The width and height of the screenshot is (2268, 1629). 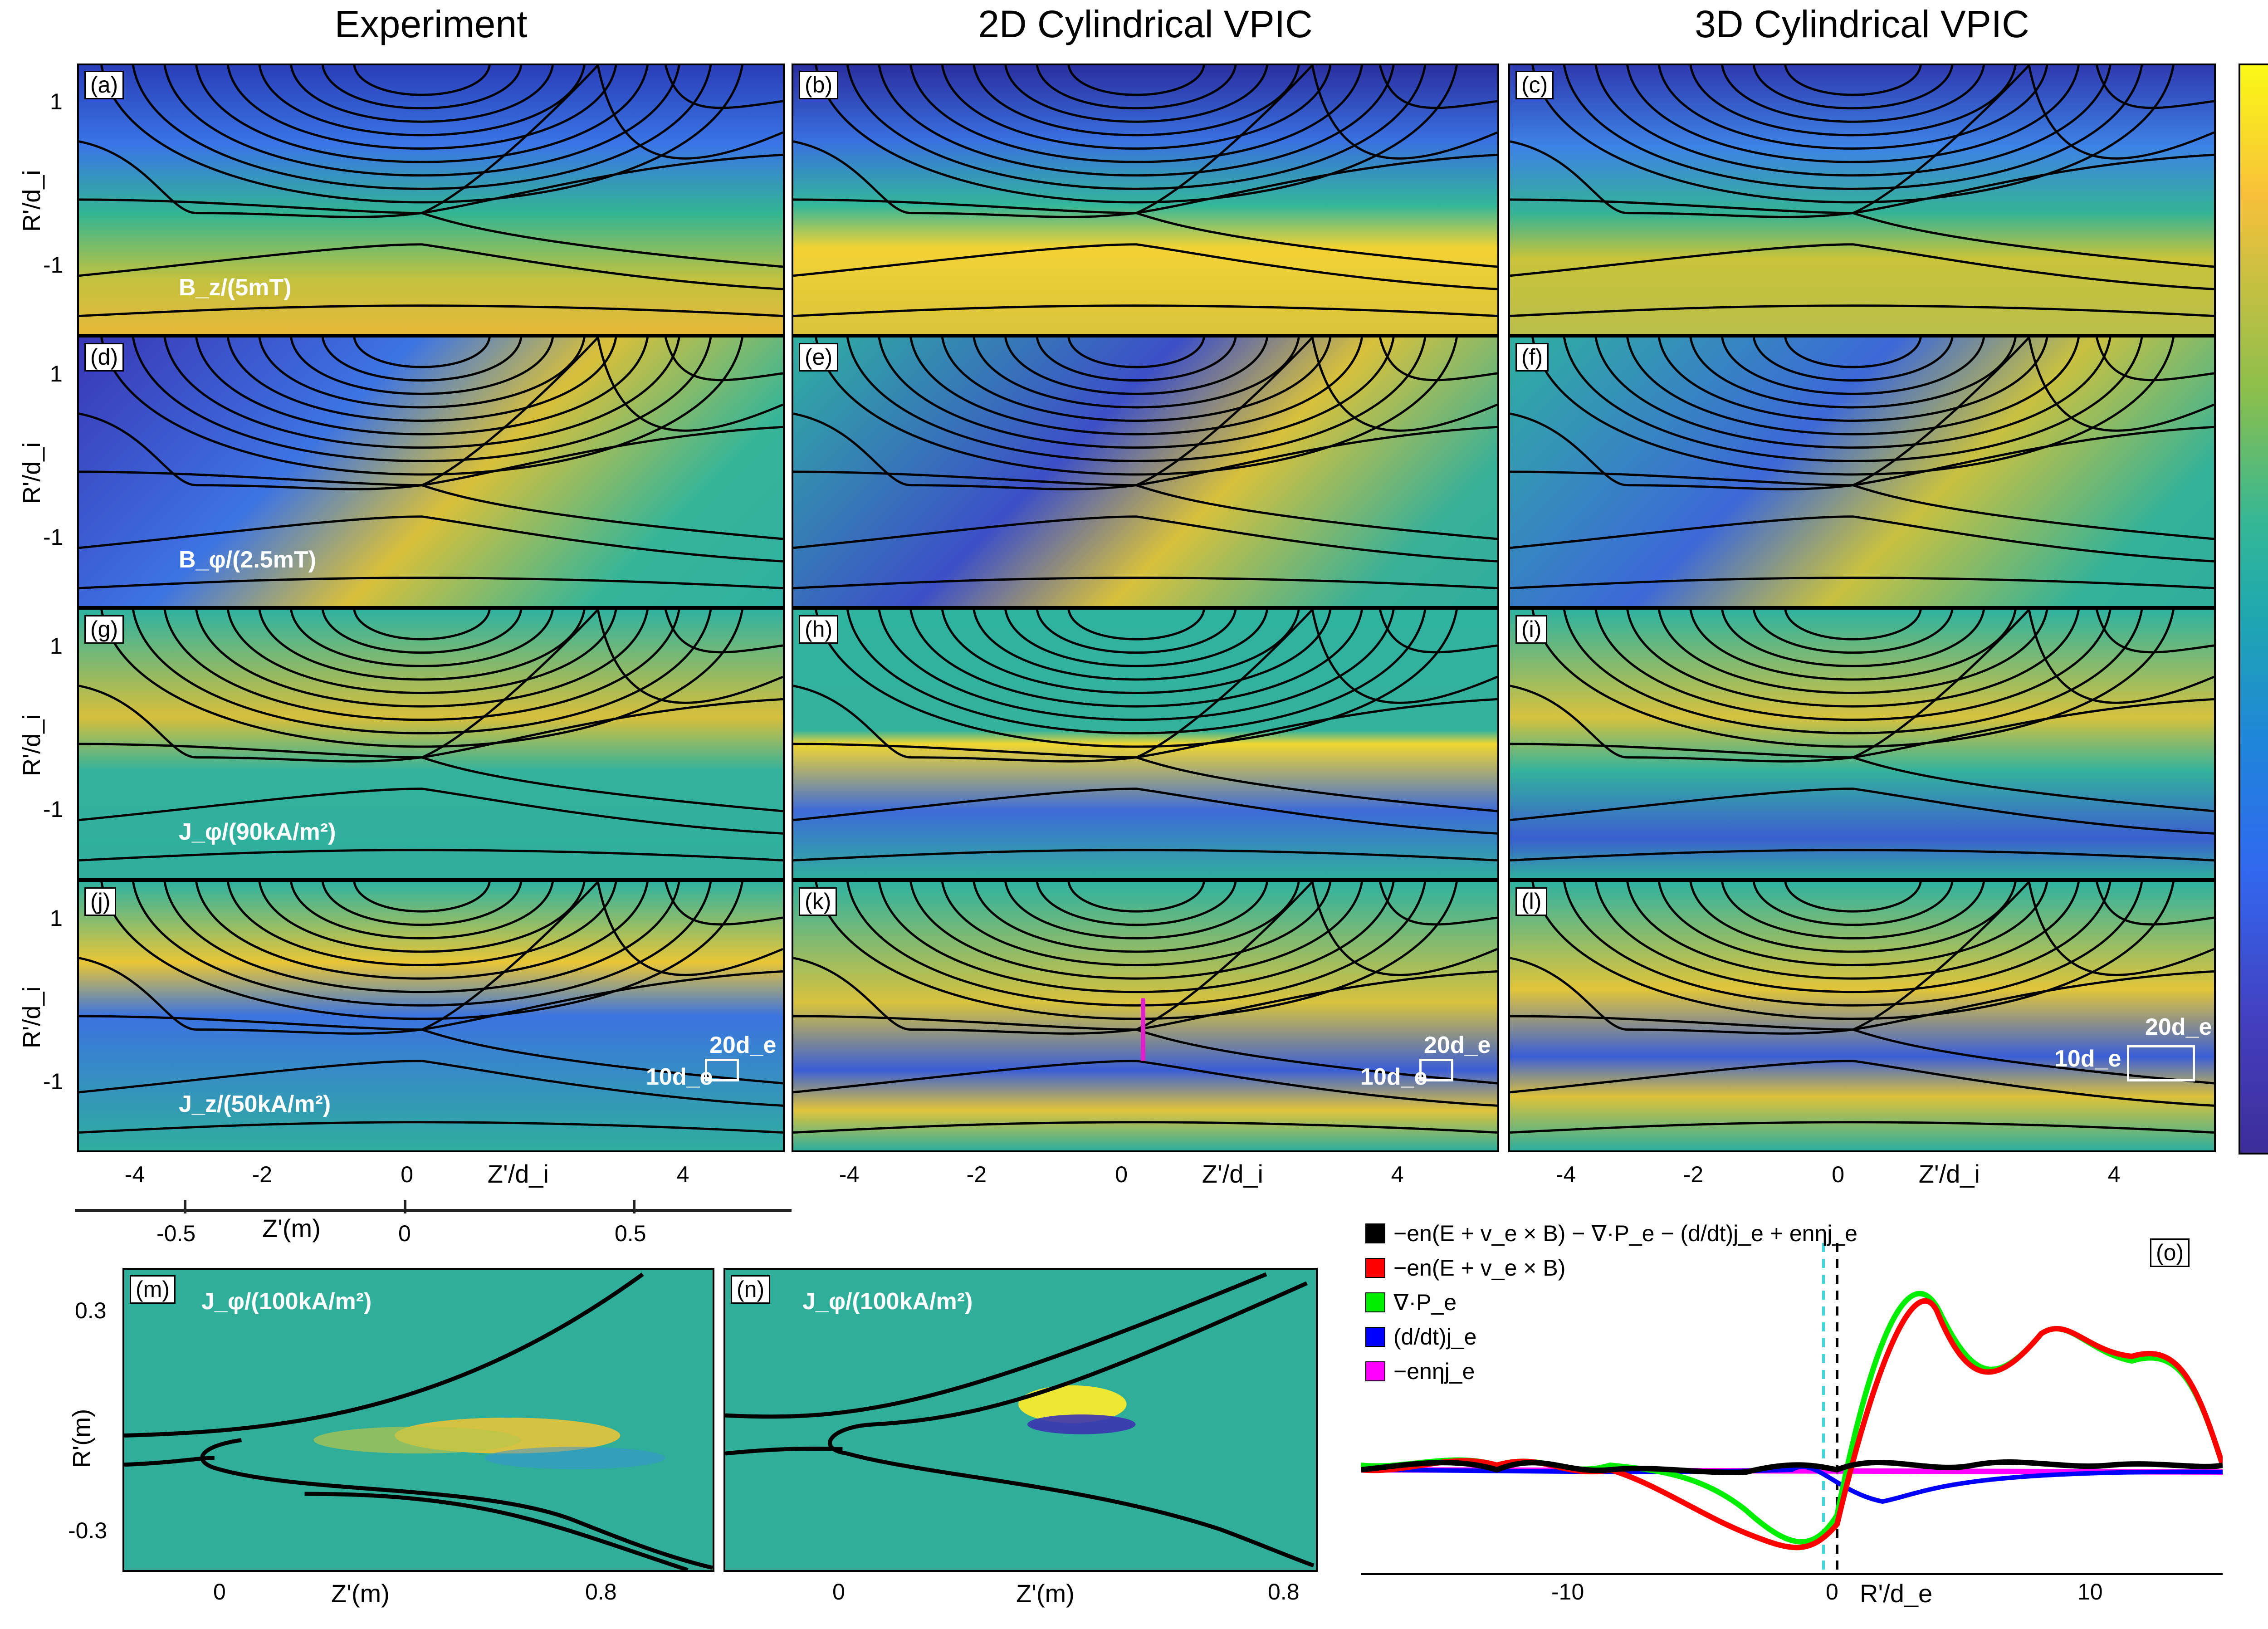 I want to click on field-panel: (e), so click(x=1145, y=472).